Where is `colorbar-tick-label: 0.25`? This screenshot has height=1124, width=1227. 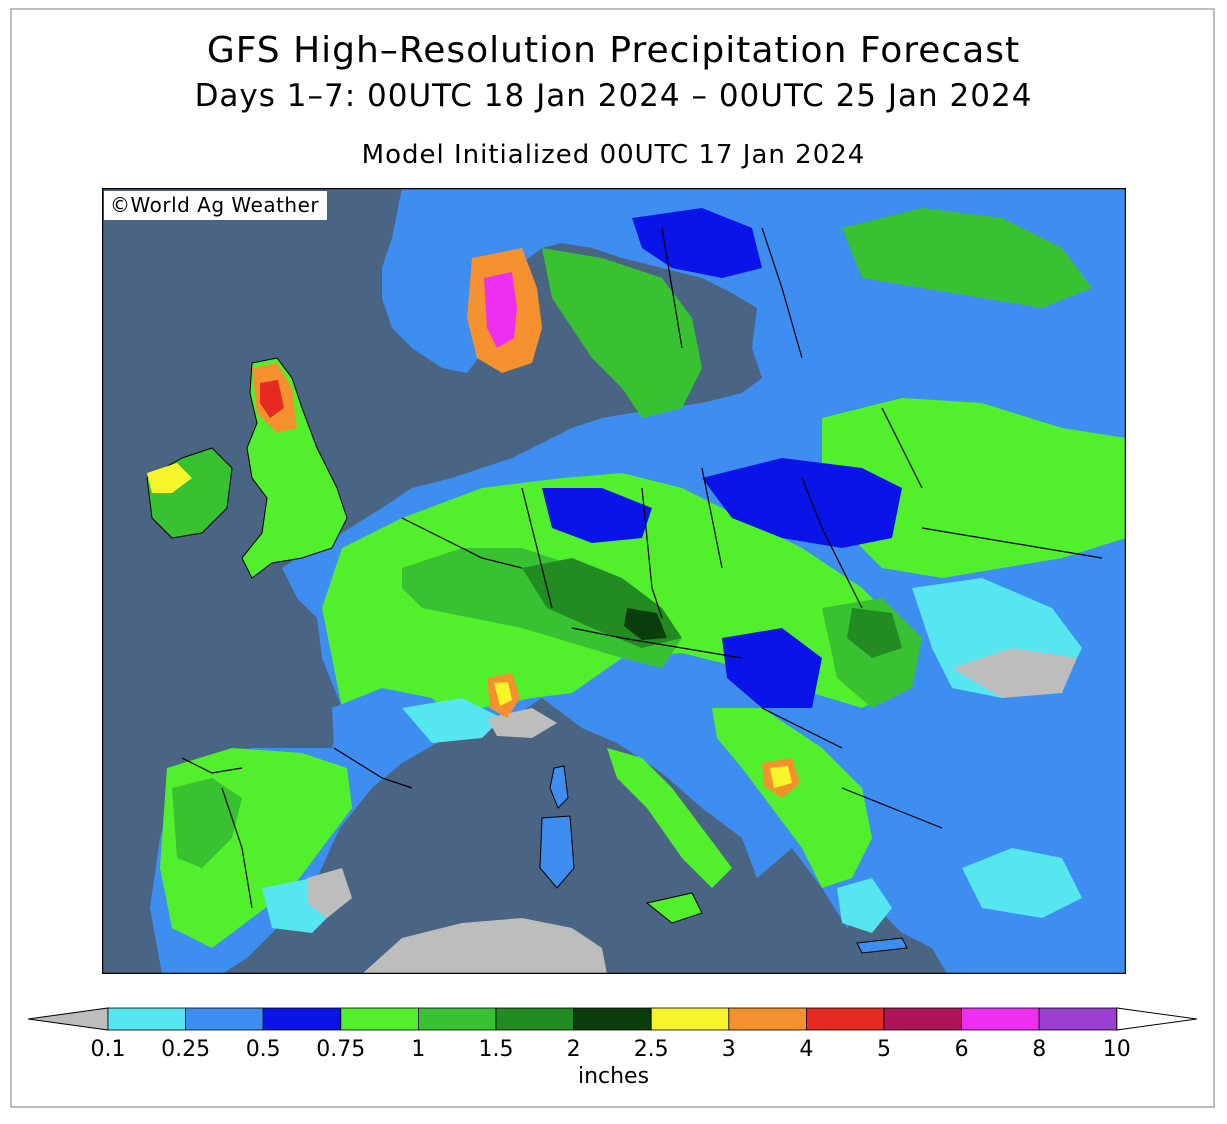
colorbar-tick-label: 0.25 is located at coordinates (185, 1049).